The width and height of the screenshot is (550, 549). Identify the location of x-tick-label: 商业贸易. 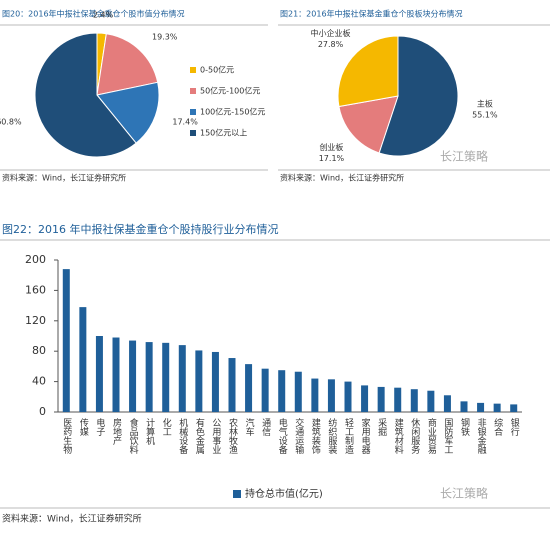
(431, 436).